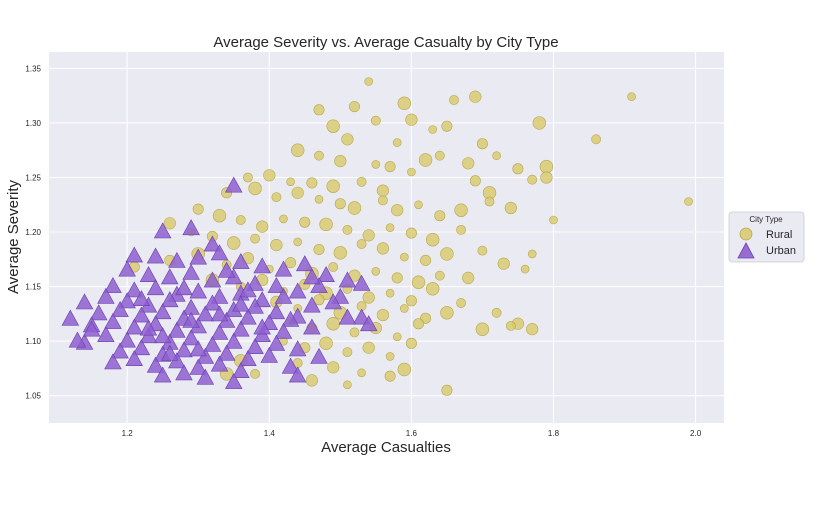 The image size is (838, 505). Describe the element at coordinates (412, 433) in the screenshot. I see `x-tick-label: 1.6` at that location.